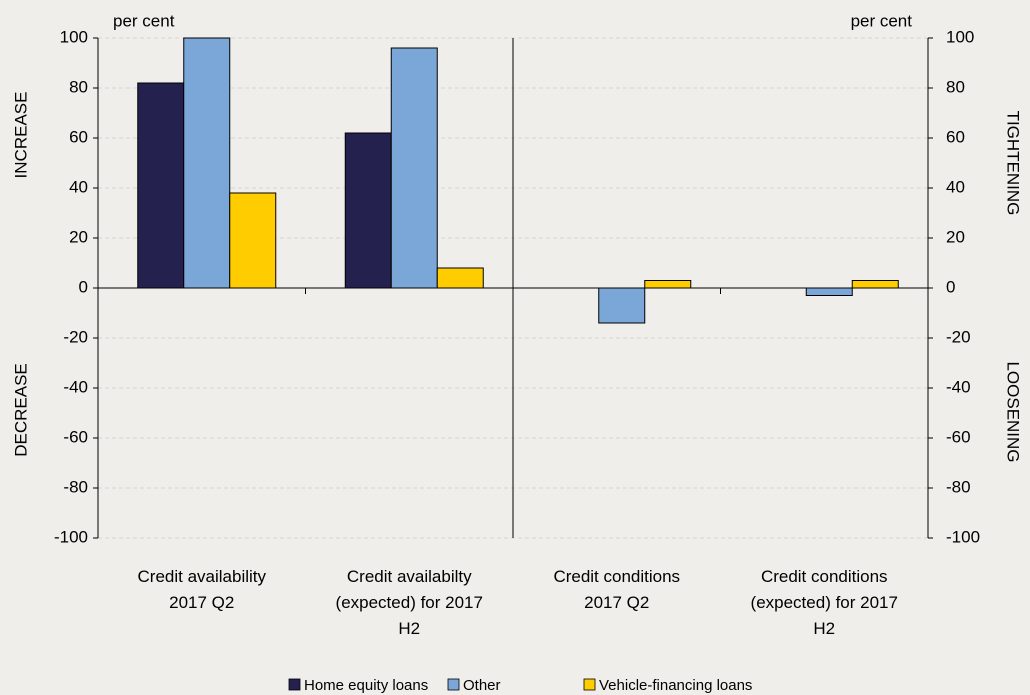  I want to click on y2-tick-label: 20, so click(955, 236).